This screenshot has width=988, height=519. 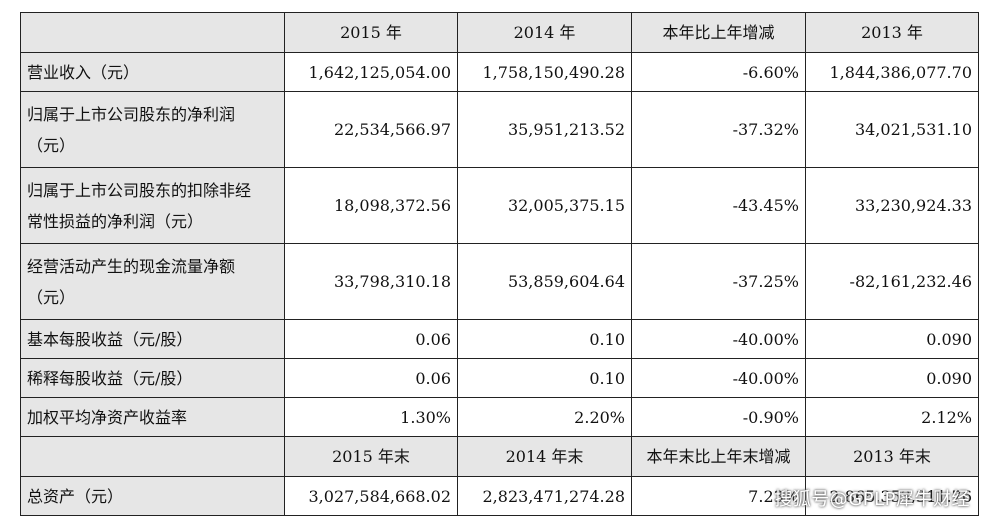 I want to click on value-cell: 22,534,566.97, so click(x=371, y=129).